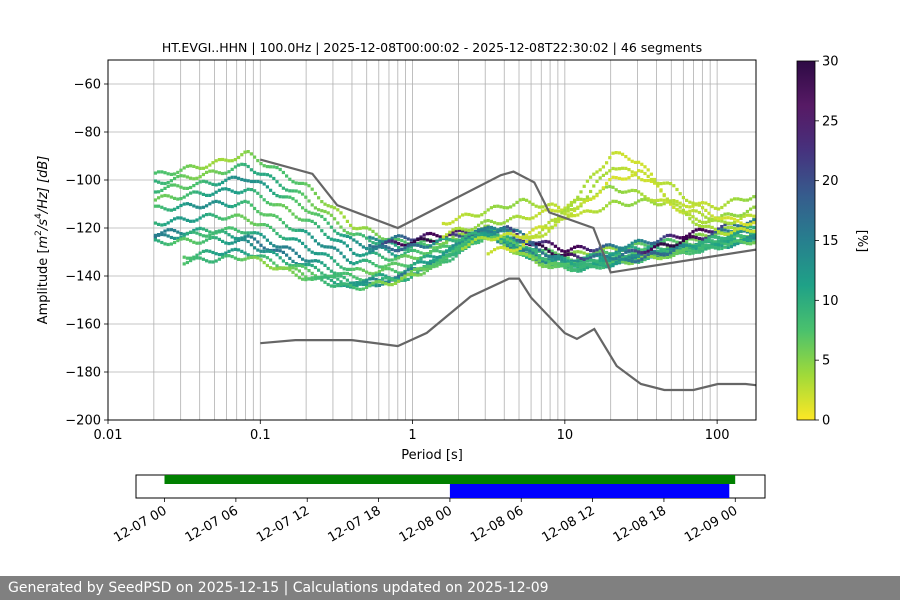 Image resolution: width=900 pixels, height=600 pixels. Describe the element at coordinates (806, 240) in the screenshot. I see `colorbar-gradient` at that location.